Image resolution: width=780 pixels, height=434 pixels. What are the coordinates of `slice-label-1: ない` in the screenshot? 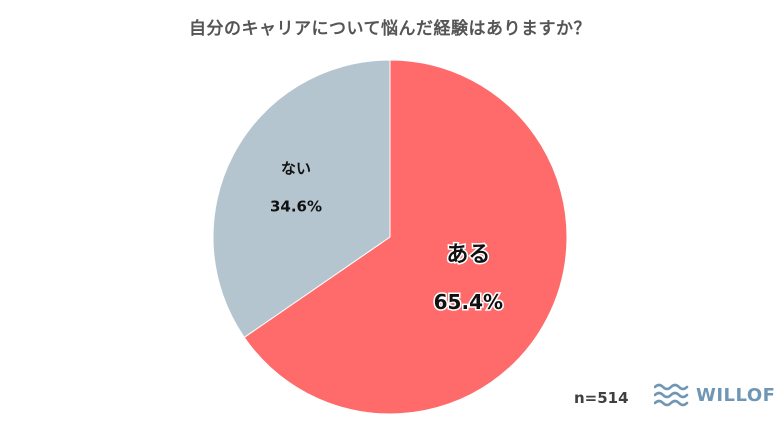 It's located at (296, 169).